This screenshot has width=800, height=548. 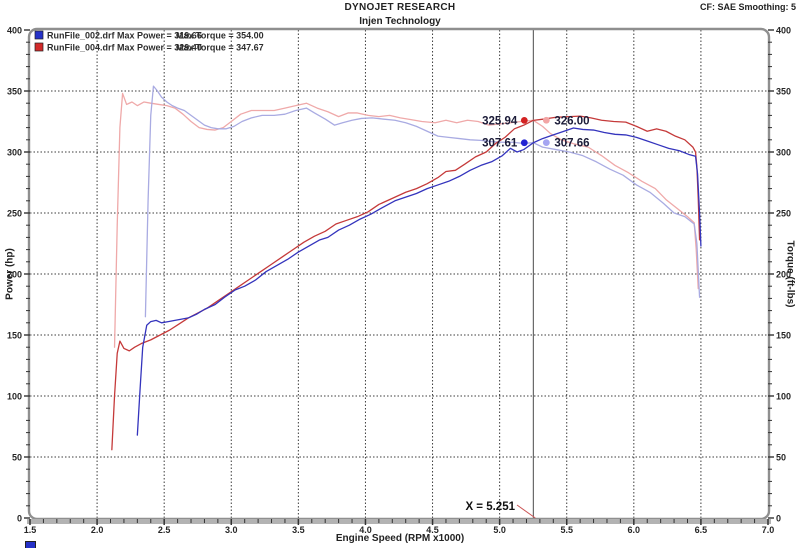 What do you see at coordinates (220, 48) in the screenshot?
I see `legend-torque-label: Max Torque = 347.67` at bounding box center [220, 48].